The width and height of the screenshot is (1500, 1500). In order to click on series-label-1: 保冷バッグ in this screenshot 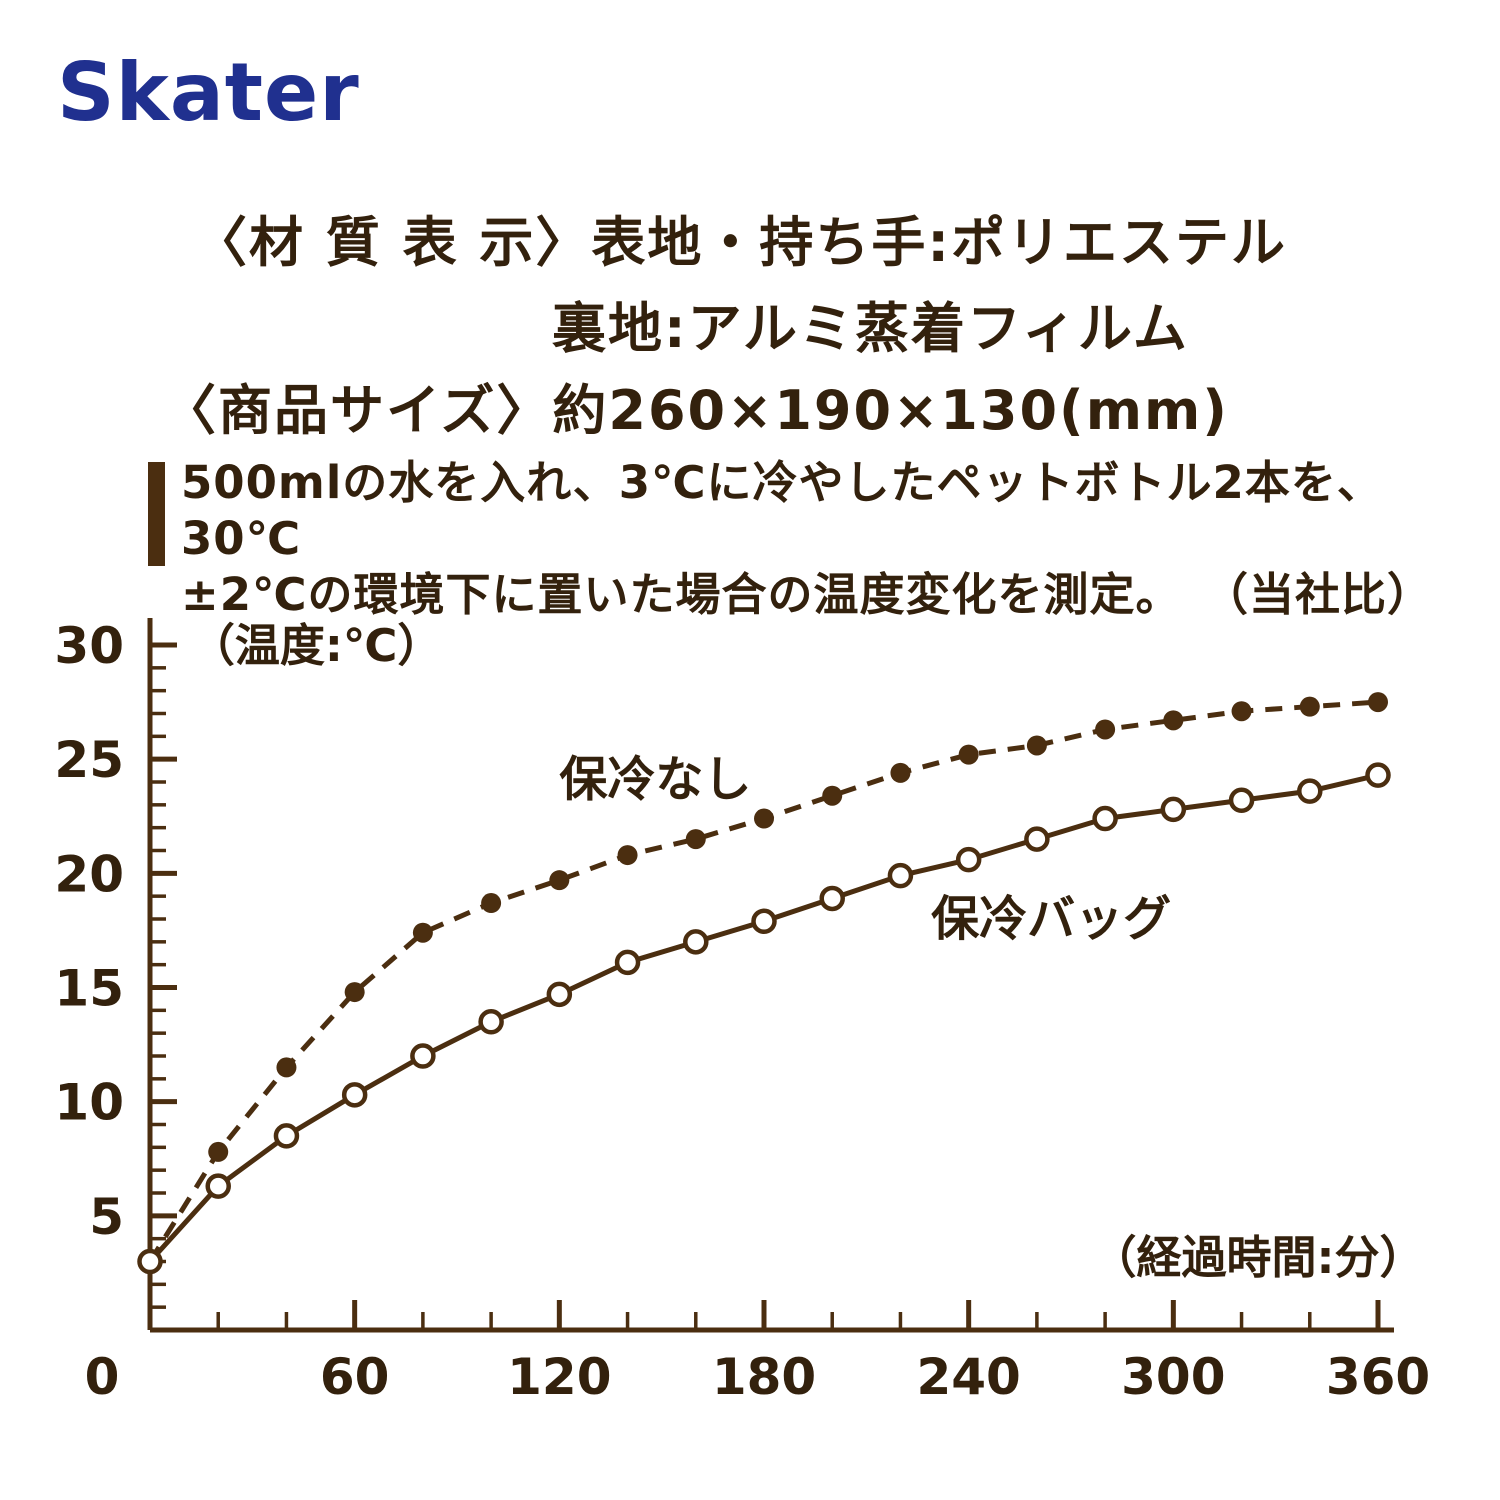, I will do `click(1051, 919)`.